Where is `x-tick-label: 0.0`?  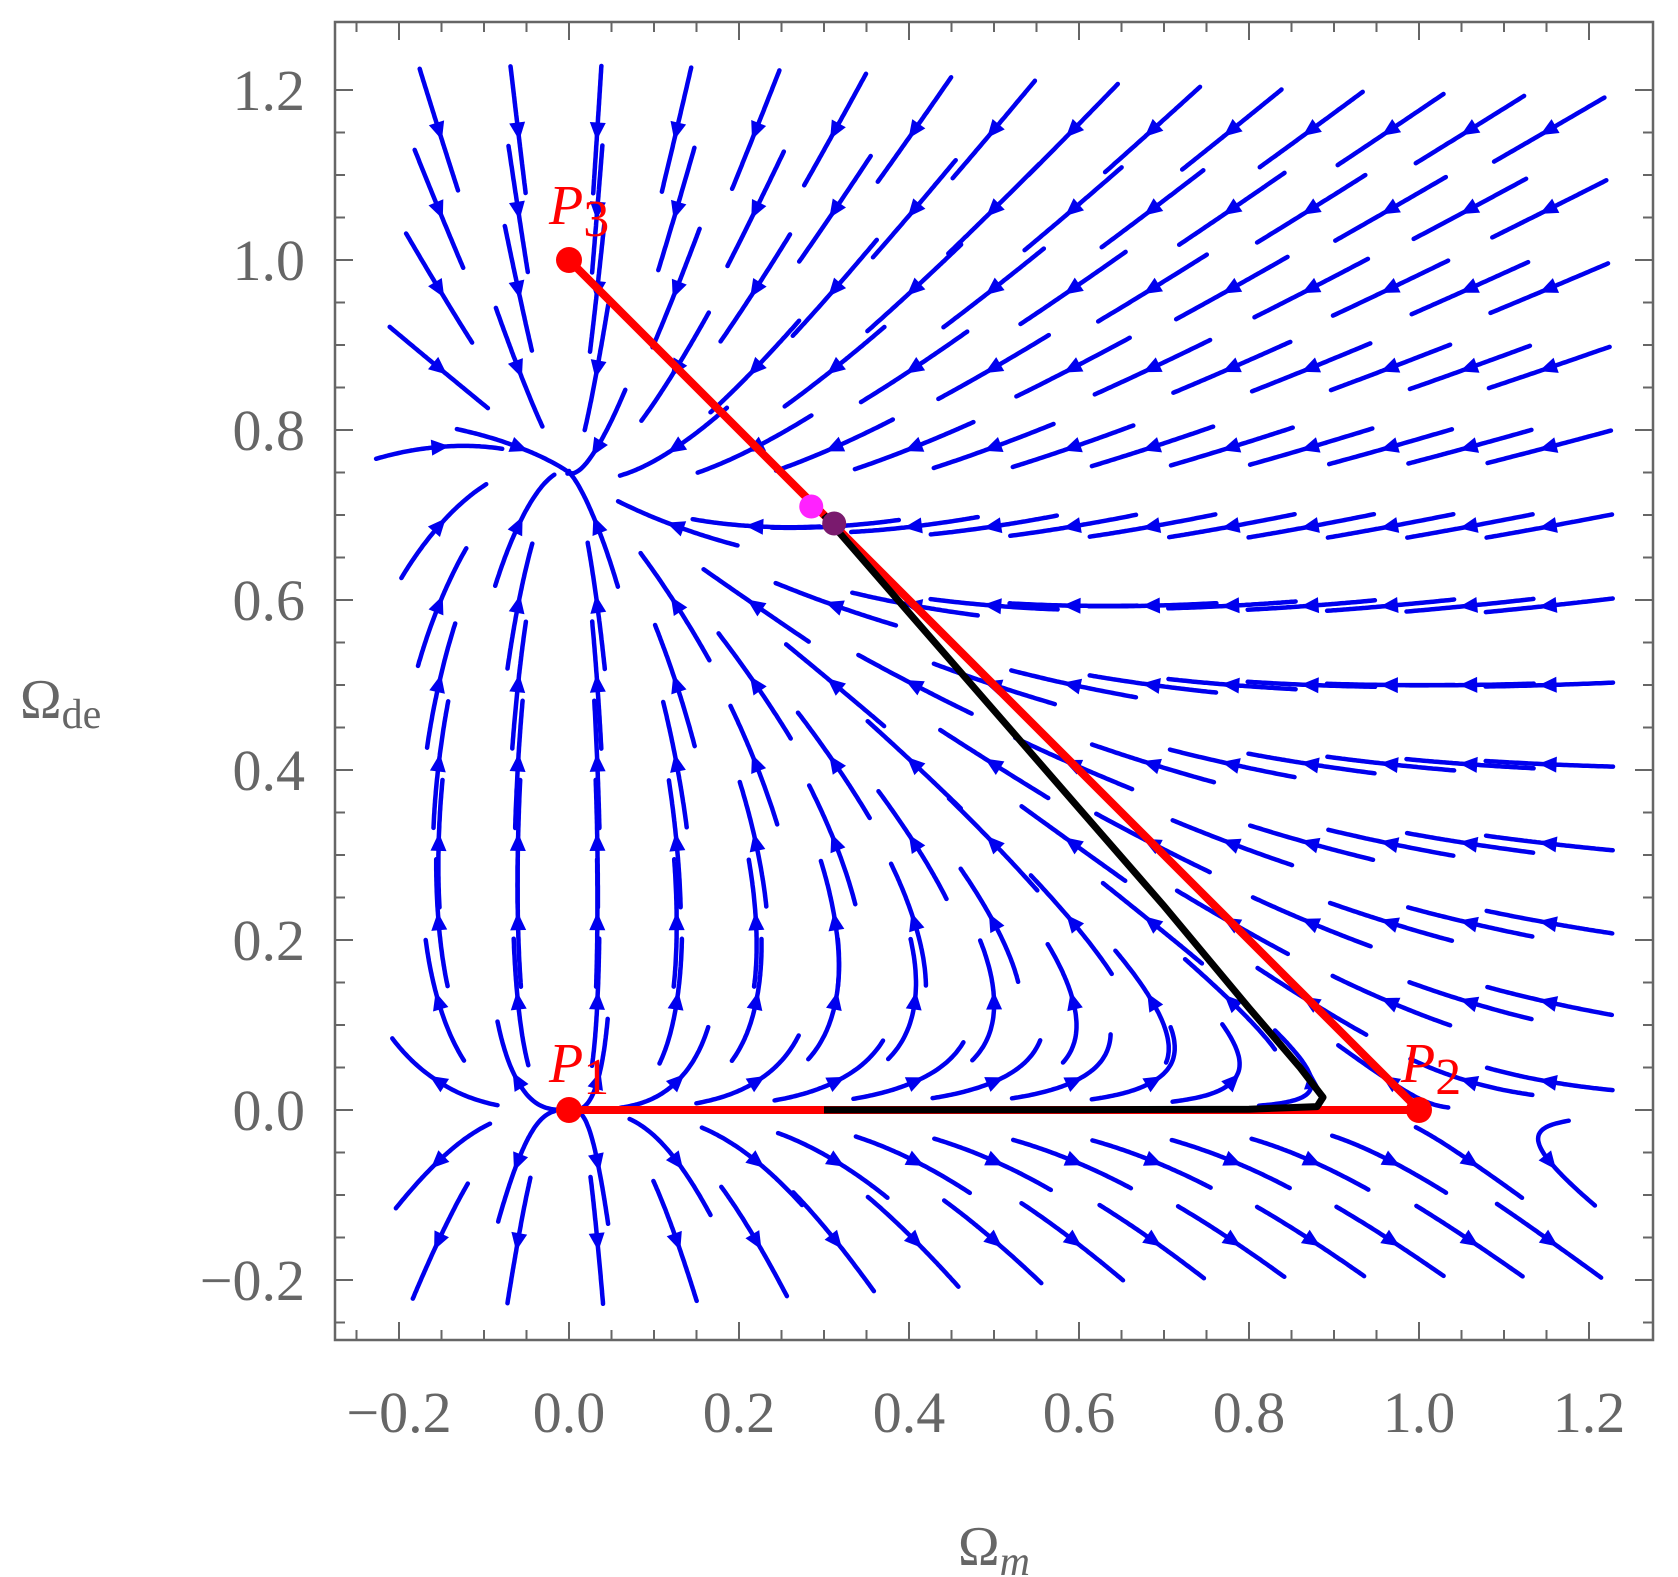
x-tick-label: 0.0 is located at coordinates (569, 1412).